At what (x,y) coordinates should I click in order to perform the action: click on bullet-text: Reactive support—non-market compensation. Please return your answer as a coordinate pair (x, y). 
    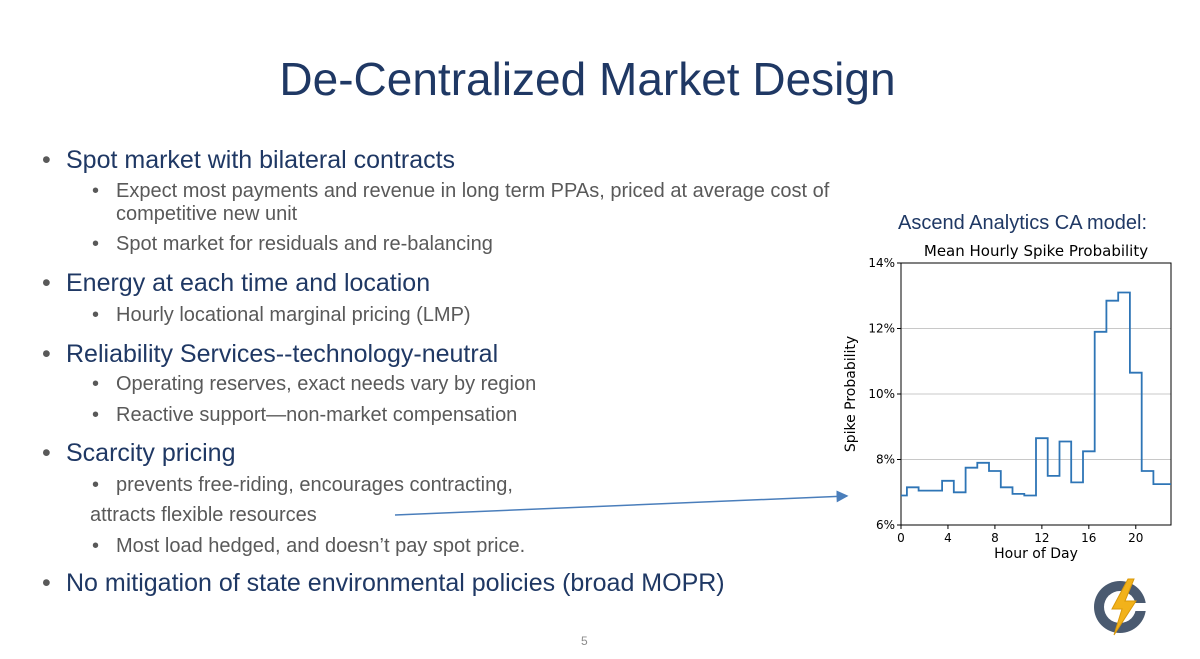
    Looking at the image, I should click on (317, 415).